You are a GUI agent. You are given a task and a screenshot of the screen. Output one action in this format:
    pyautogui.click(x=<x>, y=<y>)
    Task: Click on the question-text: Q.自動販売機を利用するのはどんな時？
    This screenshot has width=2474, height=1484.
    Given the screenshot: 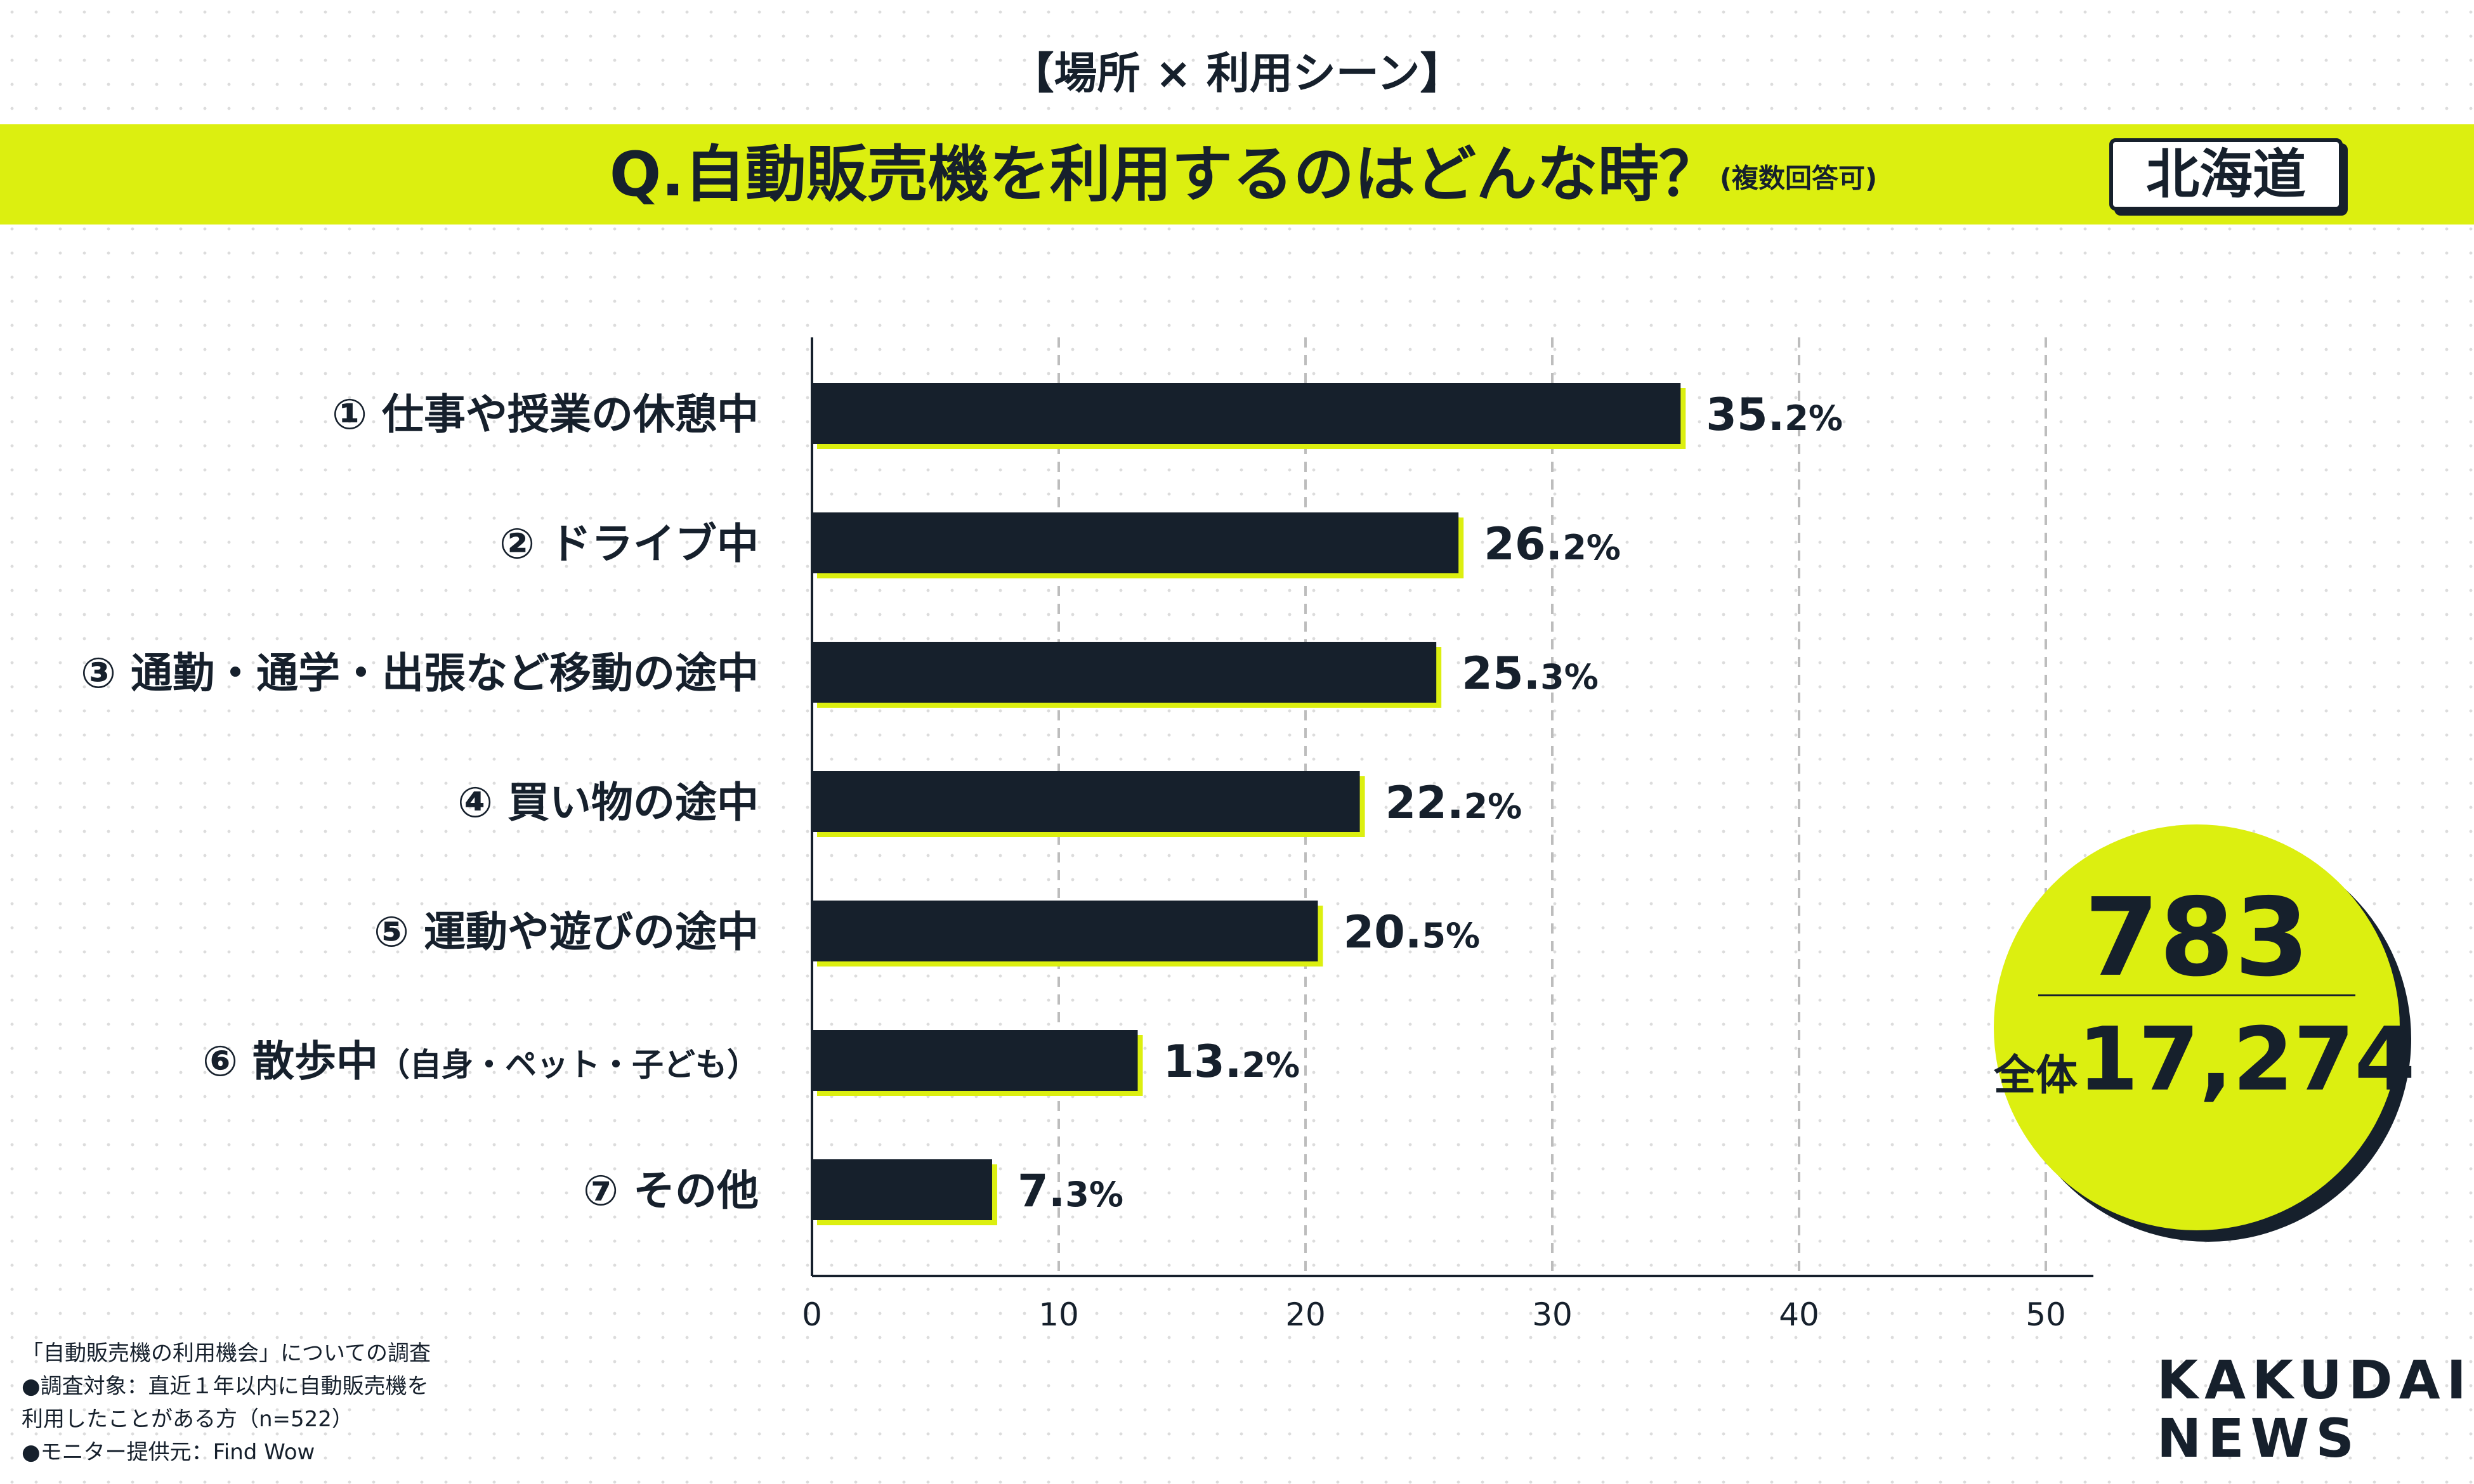 What is the action you would take?
    pyautogui.click(x=1164, y=175)
    